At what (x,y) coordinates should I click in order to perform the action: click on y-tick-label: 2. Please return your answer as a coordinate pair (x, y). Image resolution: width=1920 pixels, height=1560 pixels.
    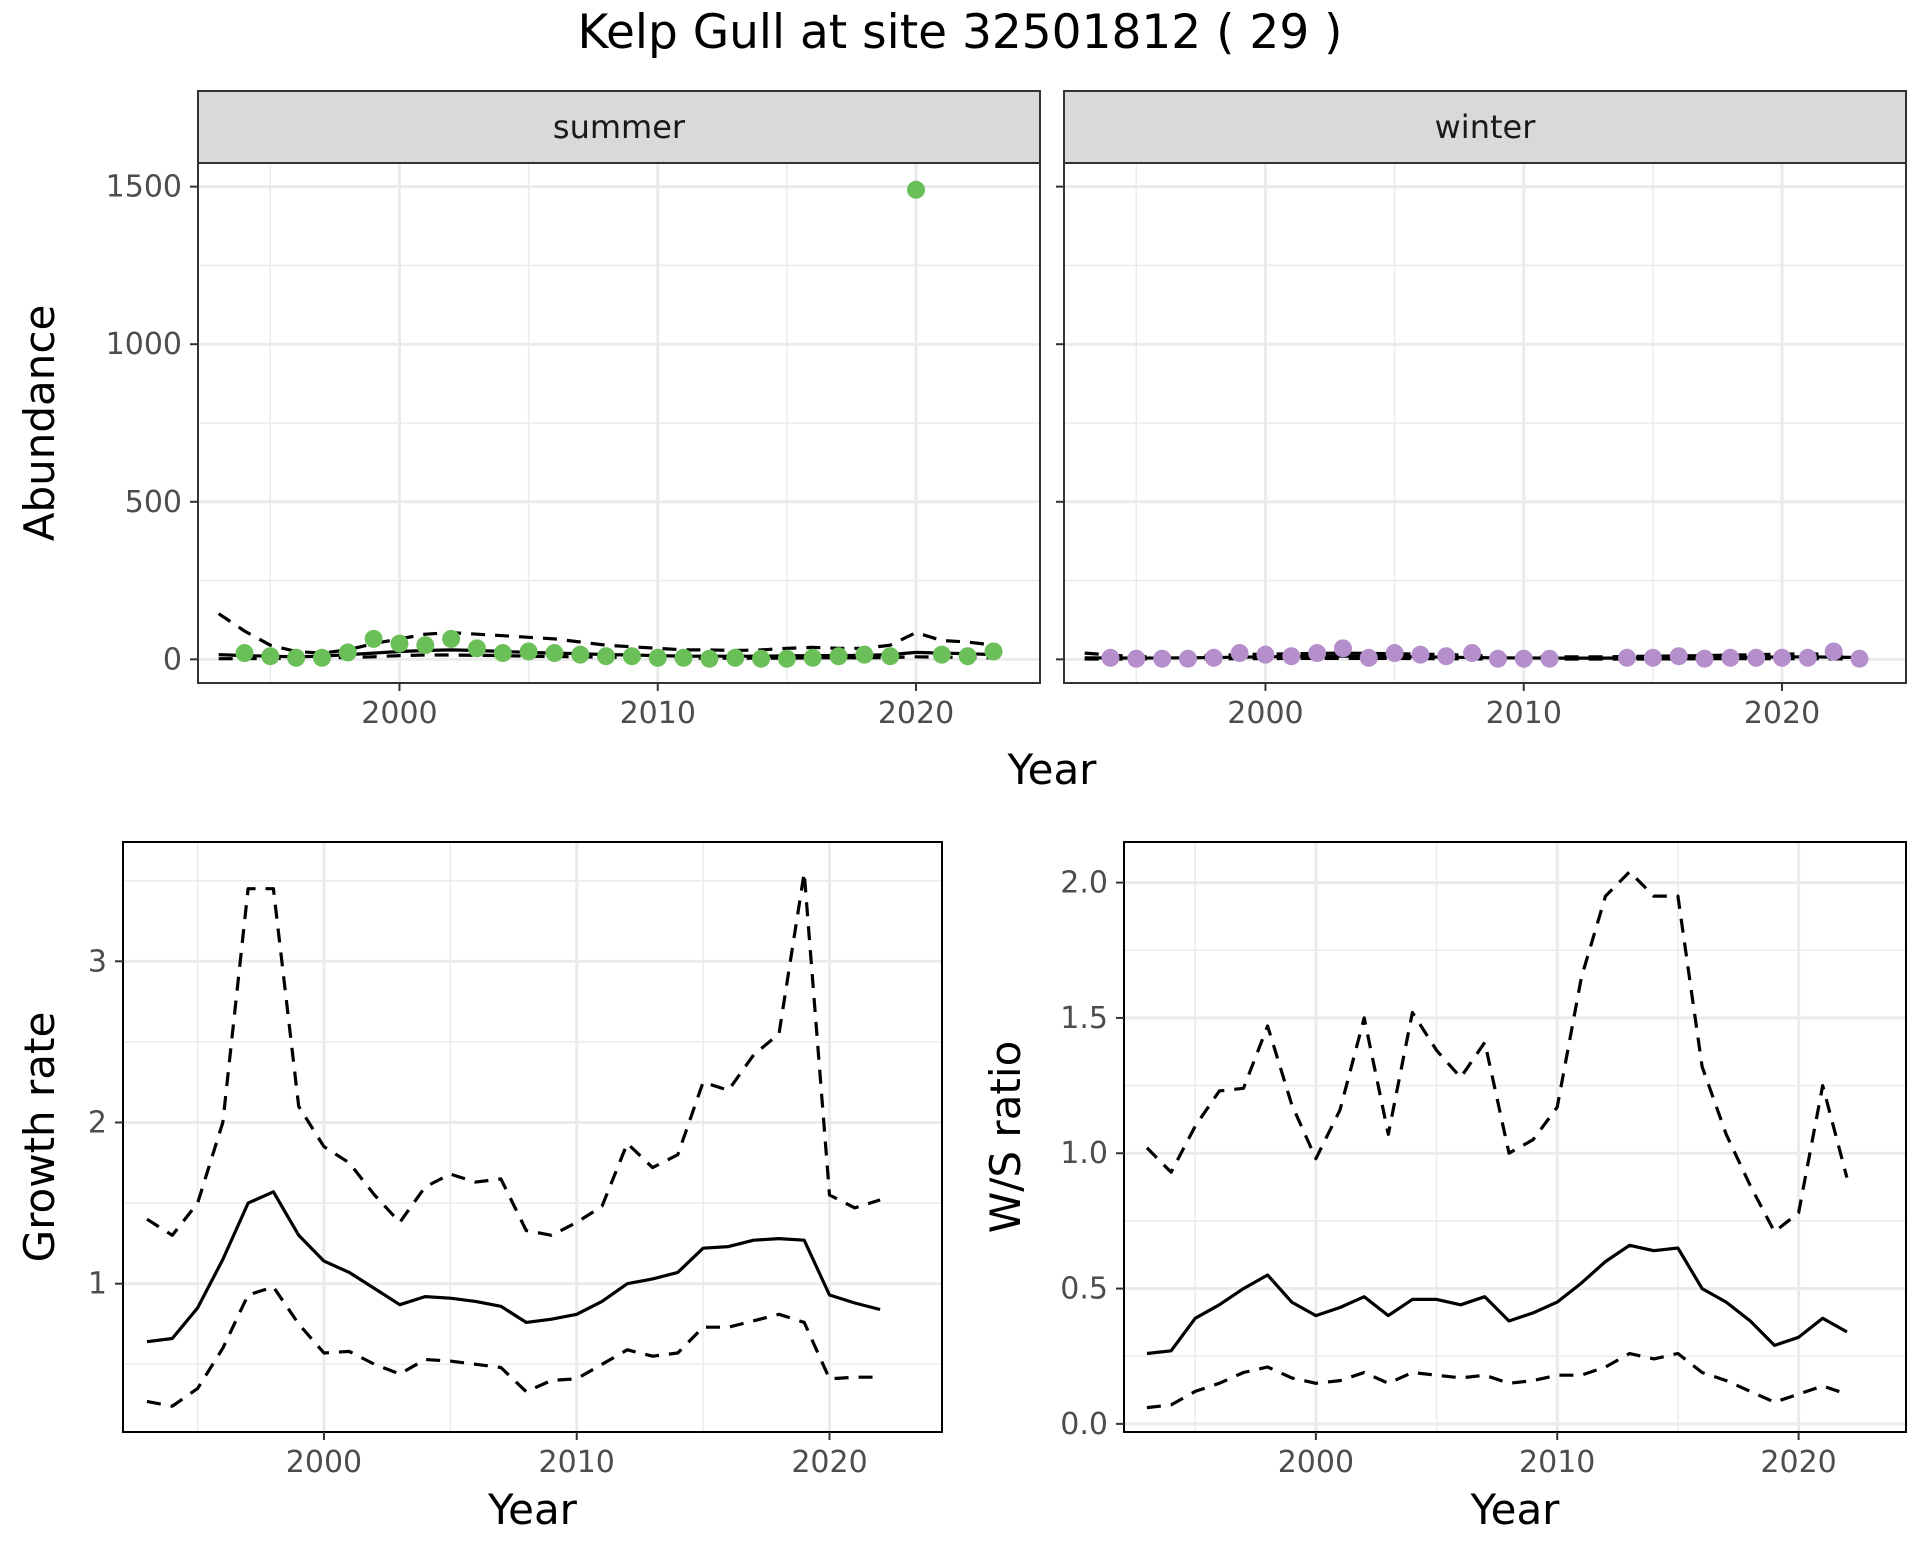
    Looking at the image, I should click on (97, 1122).